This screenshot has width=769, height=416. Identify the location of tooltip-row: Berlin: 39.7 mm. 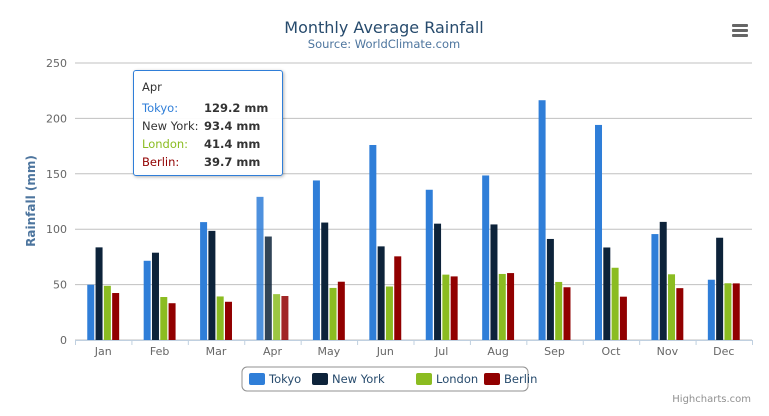
(208, 162).